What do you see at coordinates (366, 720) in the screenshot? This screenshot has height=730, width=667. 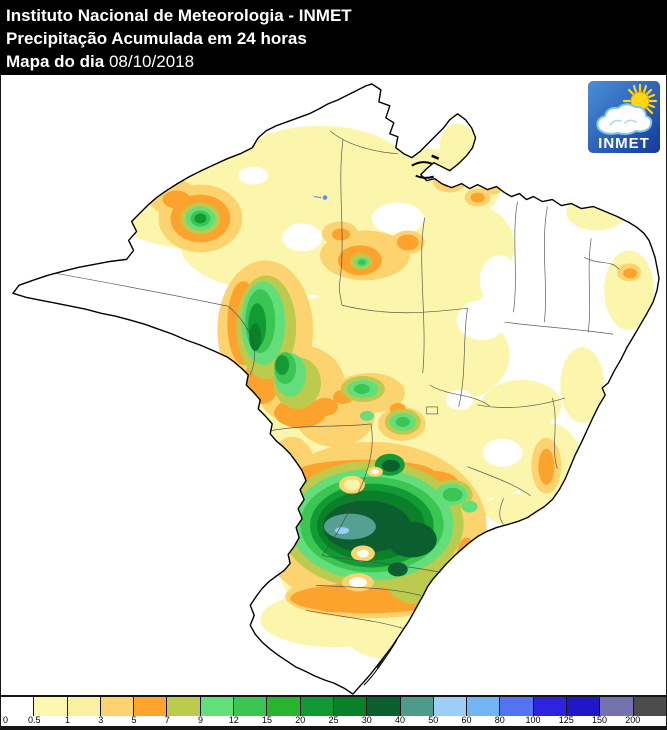 I see `legend-label-30: 30` at bounding box center [366, 720].